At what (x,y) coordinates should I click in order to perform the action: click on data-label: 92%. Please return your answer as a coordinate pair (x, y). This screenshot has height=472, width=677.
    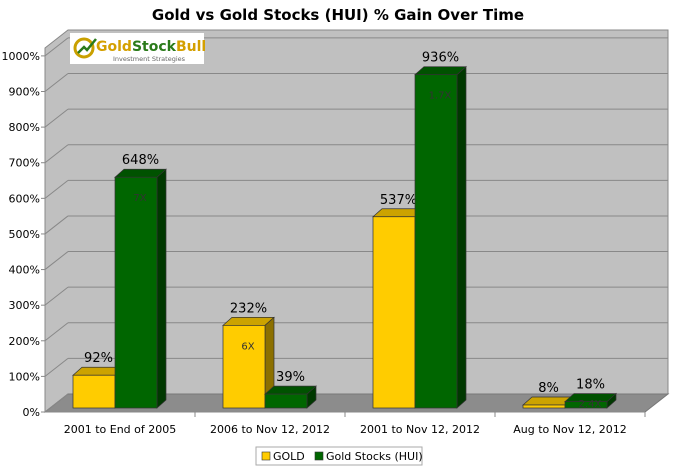
    Looking at the image, I should click on (98, 358).